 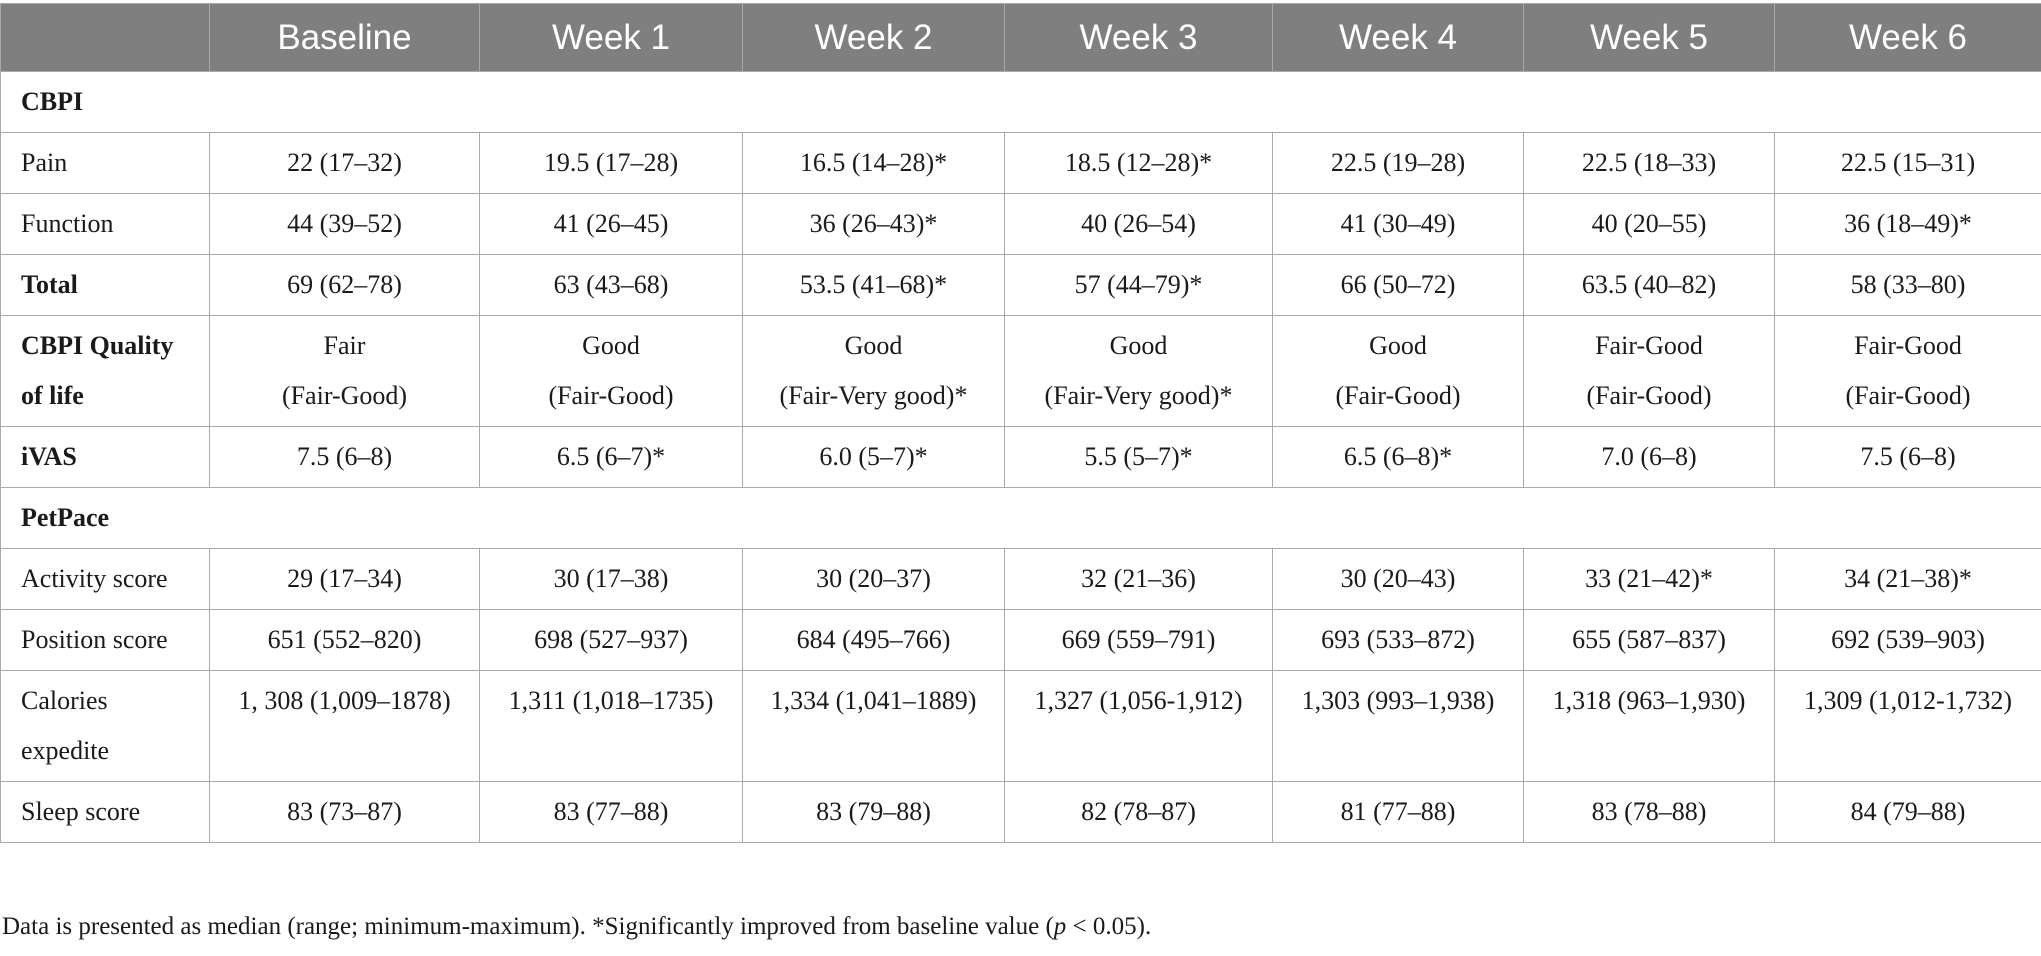 I want to click on table-cell: 81 (77–88), so click(x=1398, y=812).